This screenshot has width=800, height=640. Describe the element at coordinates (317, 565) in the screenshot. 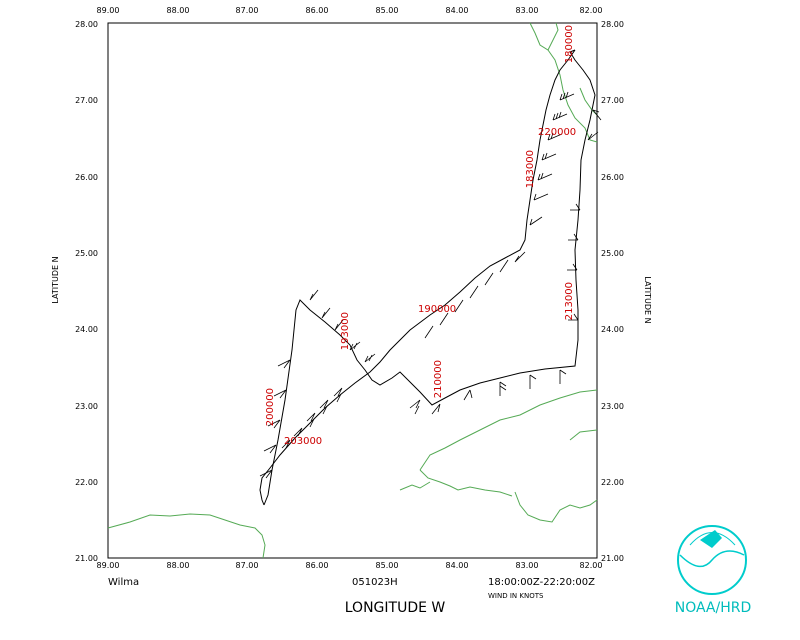

I see `lon-tick-bottom: 86.00` at that location.